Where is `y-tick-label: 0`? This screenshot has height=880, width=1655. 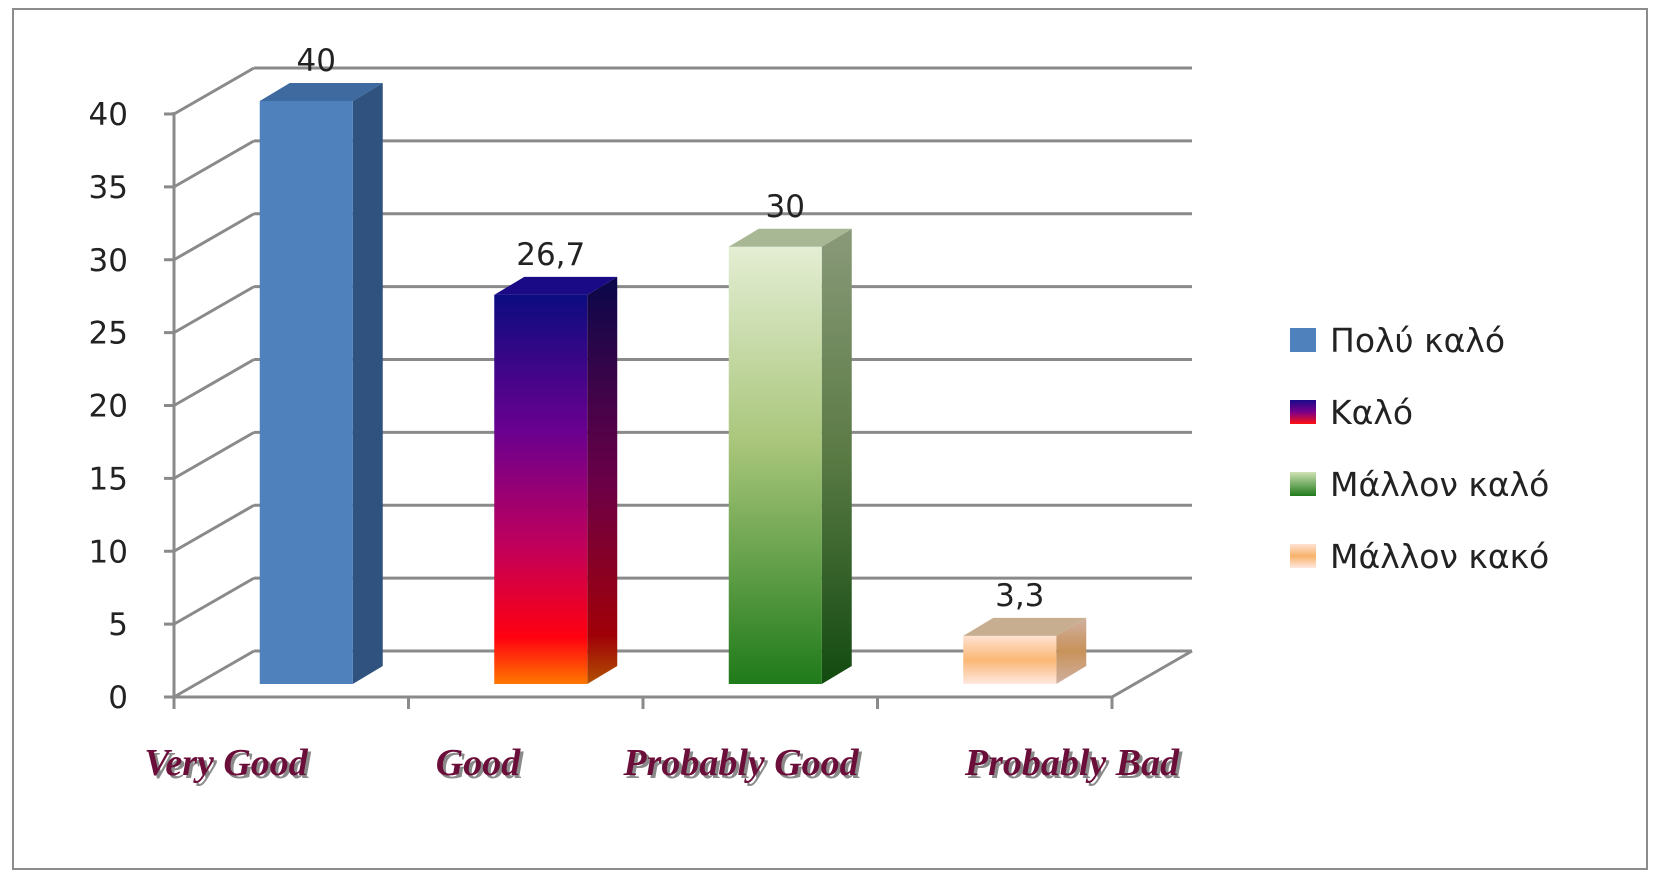 y-tick-label: 0 is located at coordinates (118, 698).